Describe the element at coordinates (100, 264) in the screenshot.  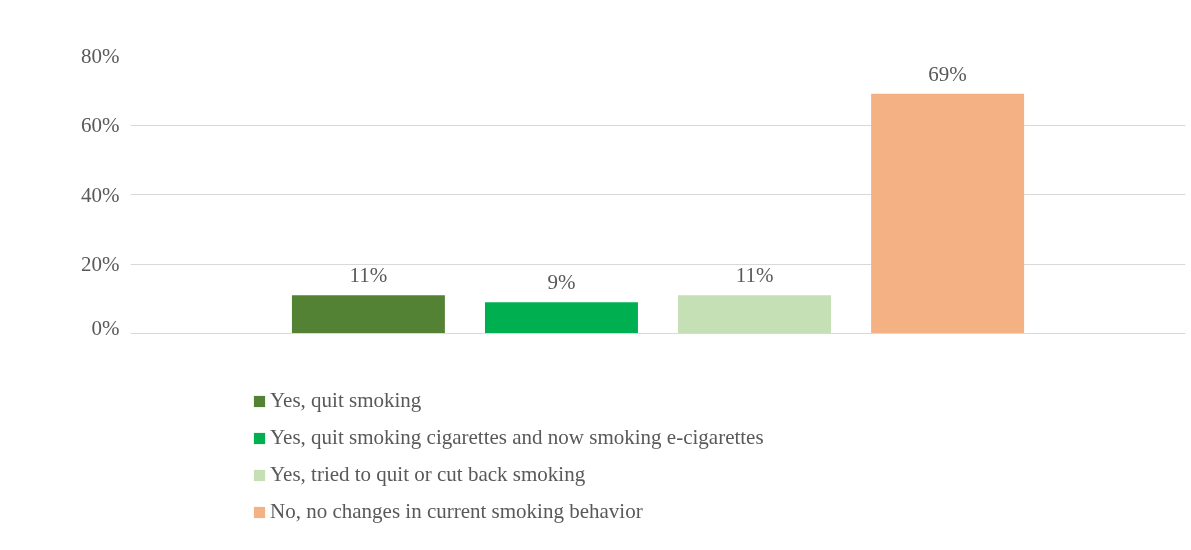
I see `y-tick-label: 20%` at that location.